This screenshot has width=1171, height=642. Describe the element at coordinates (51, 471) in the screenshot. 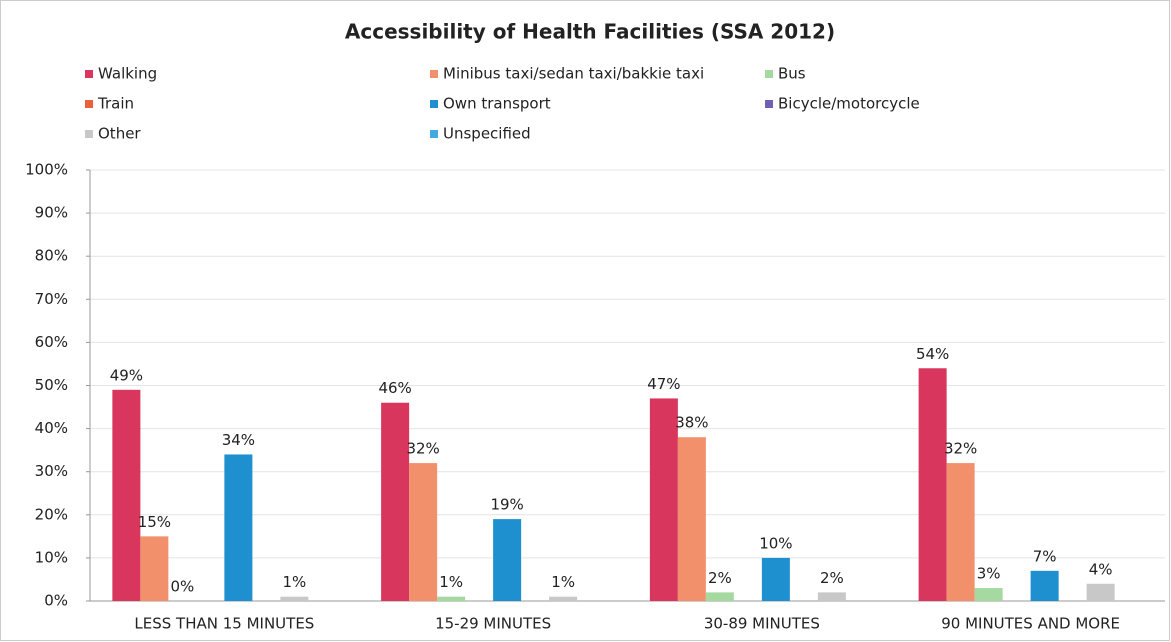

I see `y-tick-label: 30%` at that location.